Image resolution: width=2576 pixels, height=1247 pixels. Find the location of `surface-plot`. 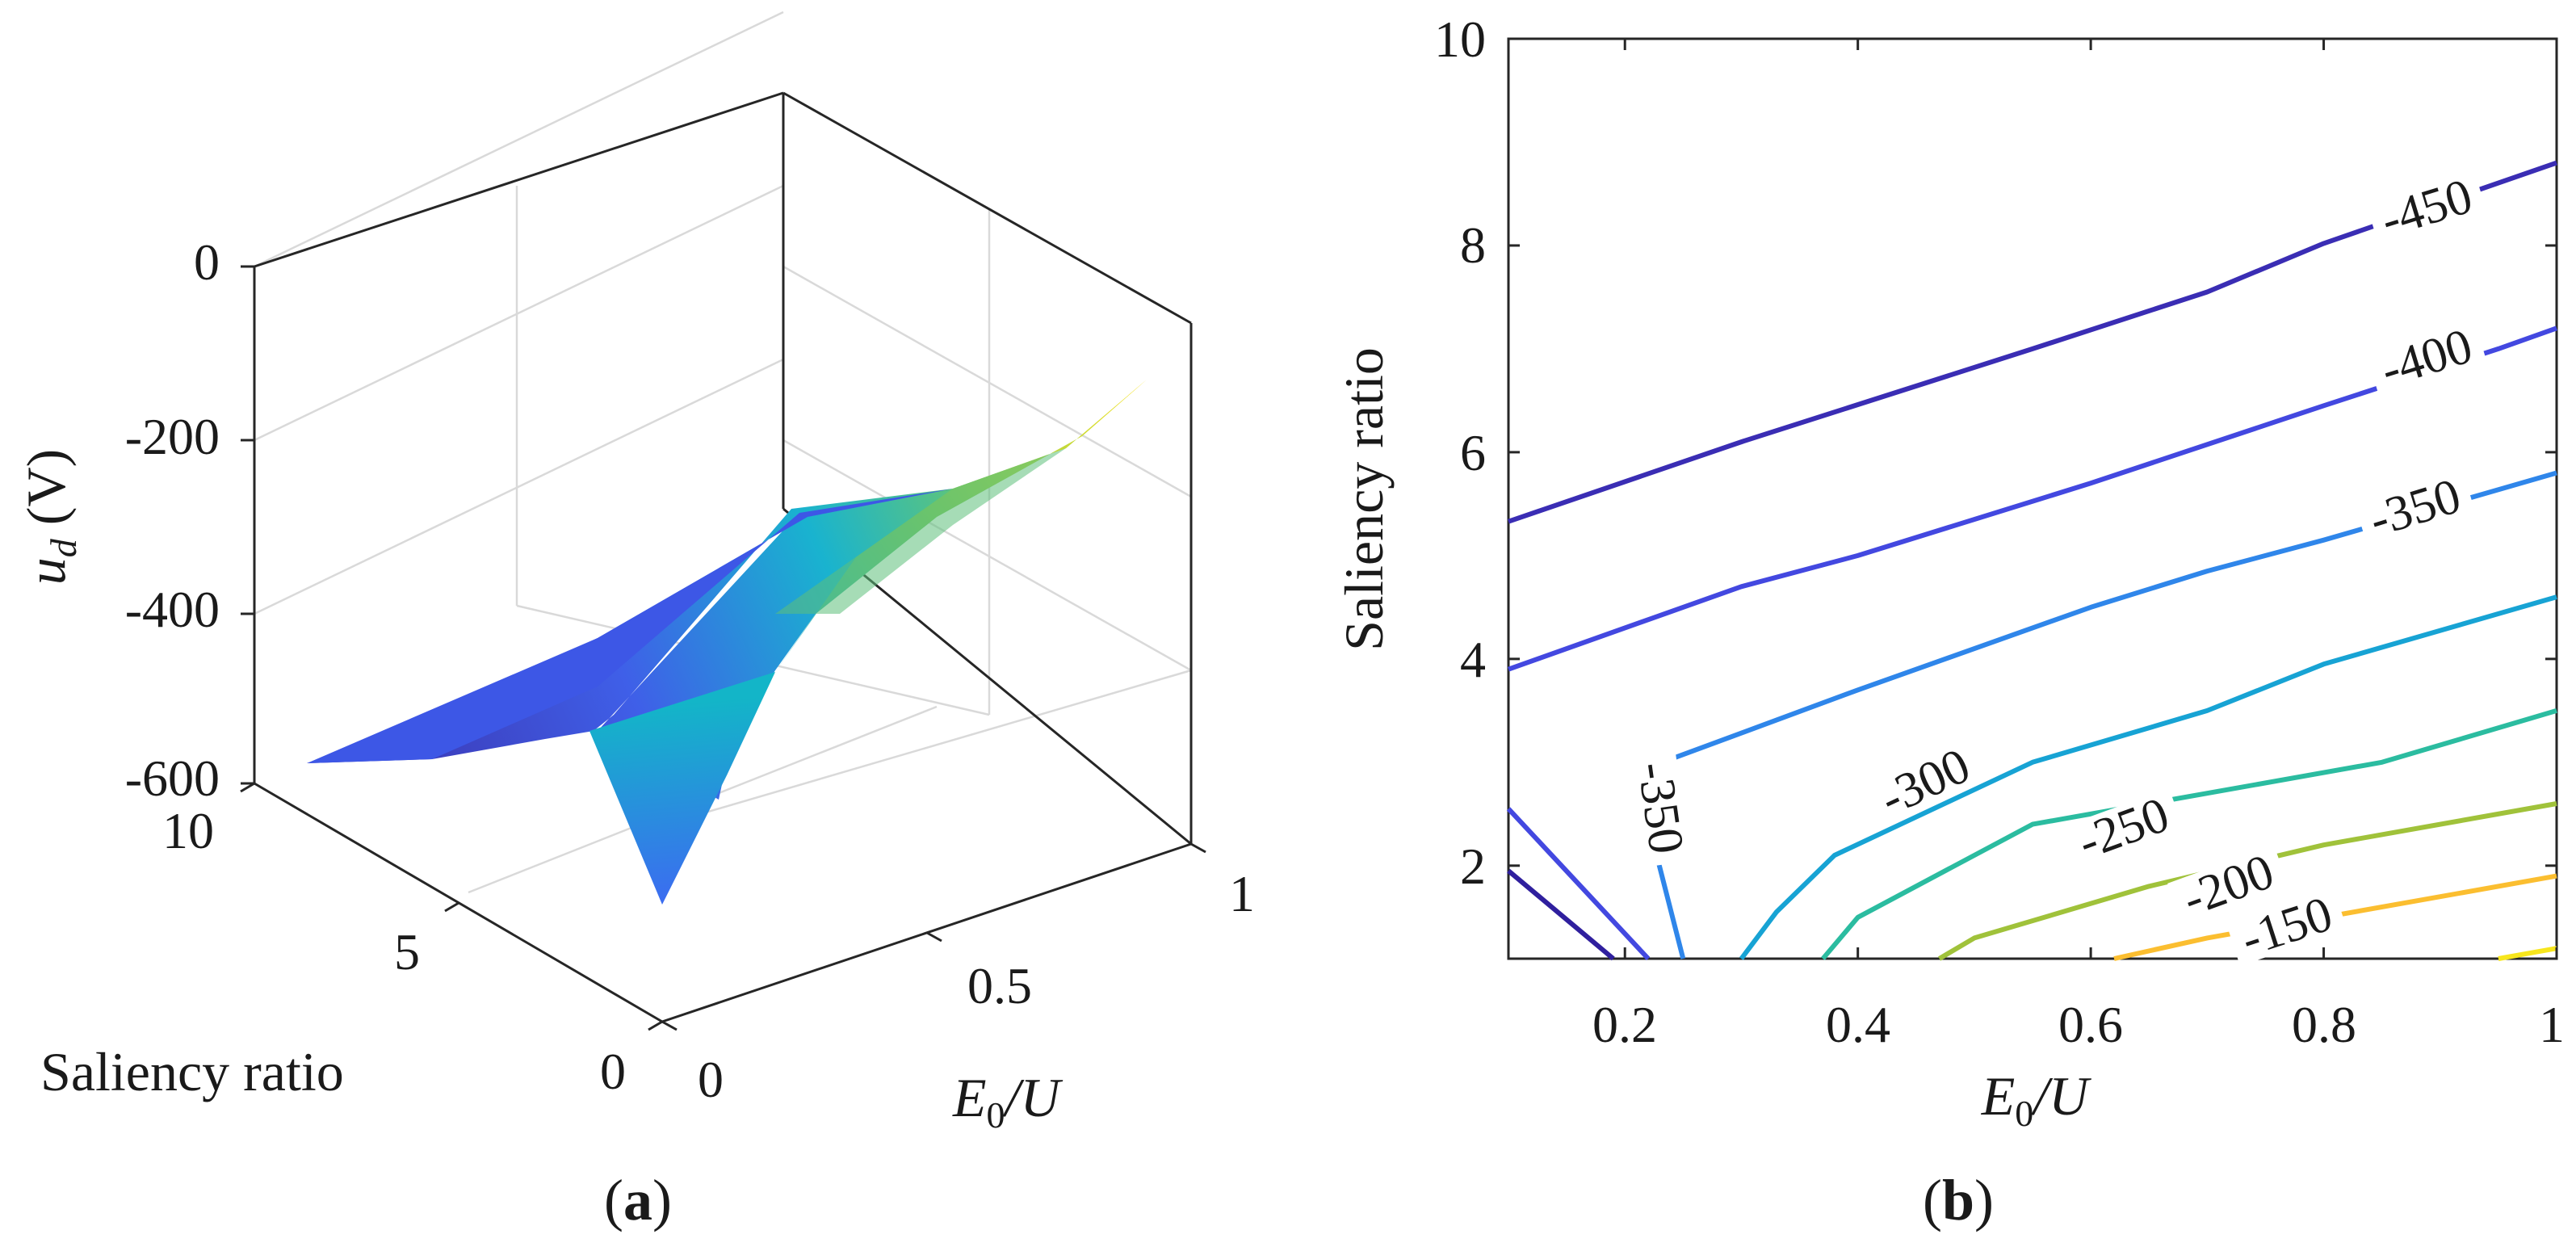

surface-plot is located at coordinates (727, 642).